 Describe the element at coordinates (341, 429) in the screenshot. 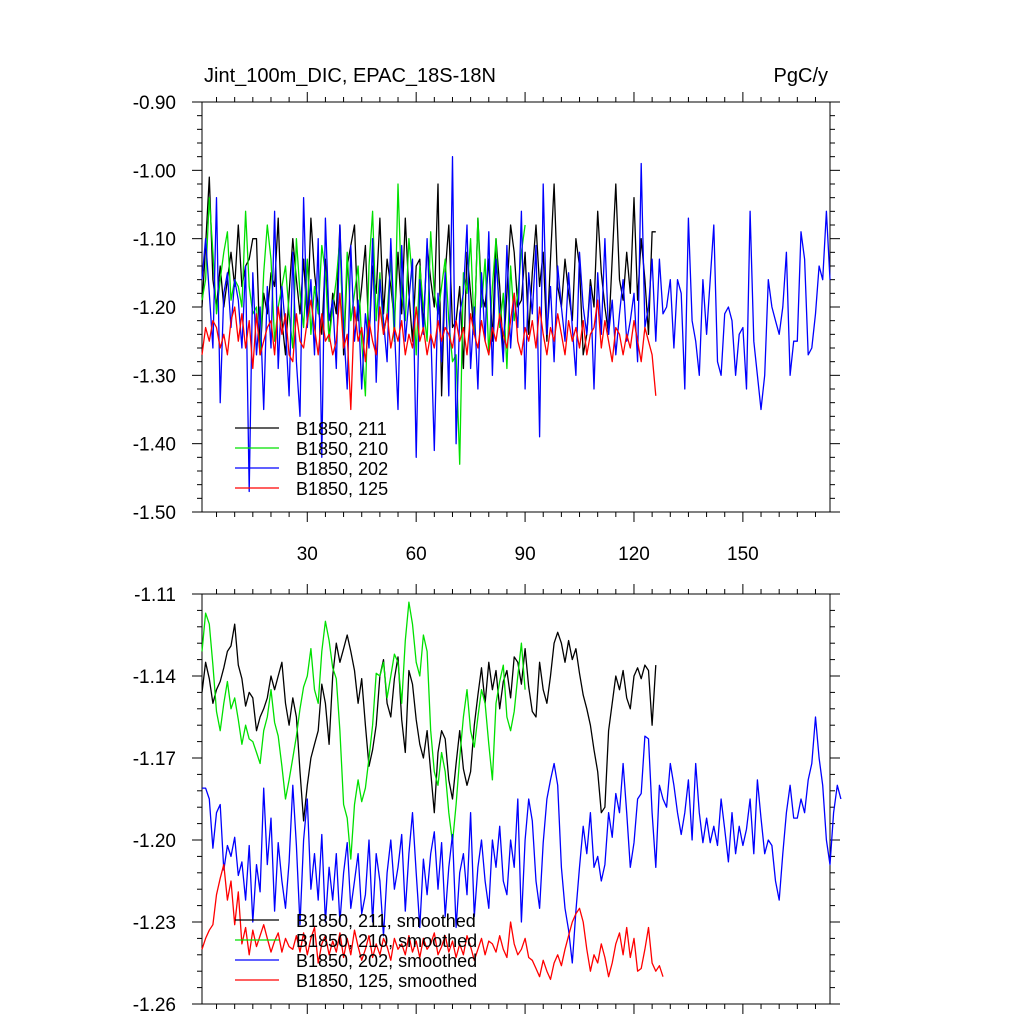

I see `legend-label: B1850, 211` at that location.